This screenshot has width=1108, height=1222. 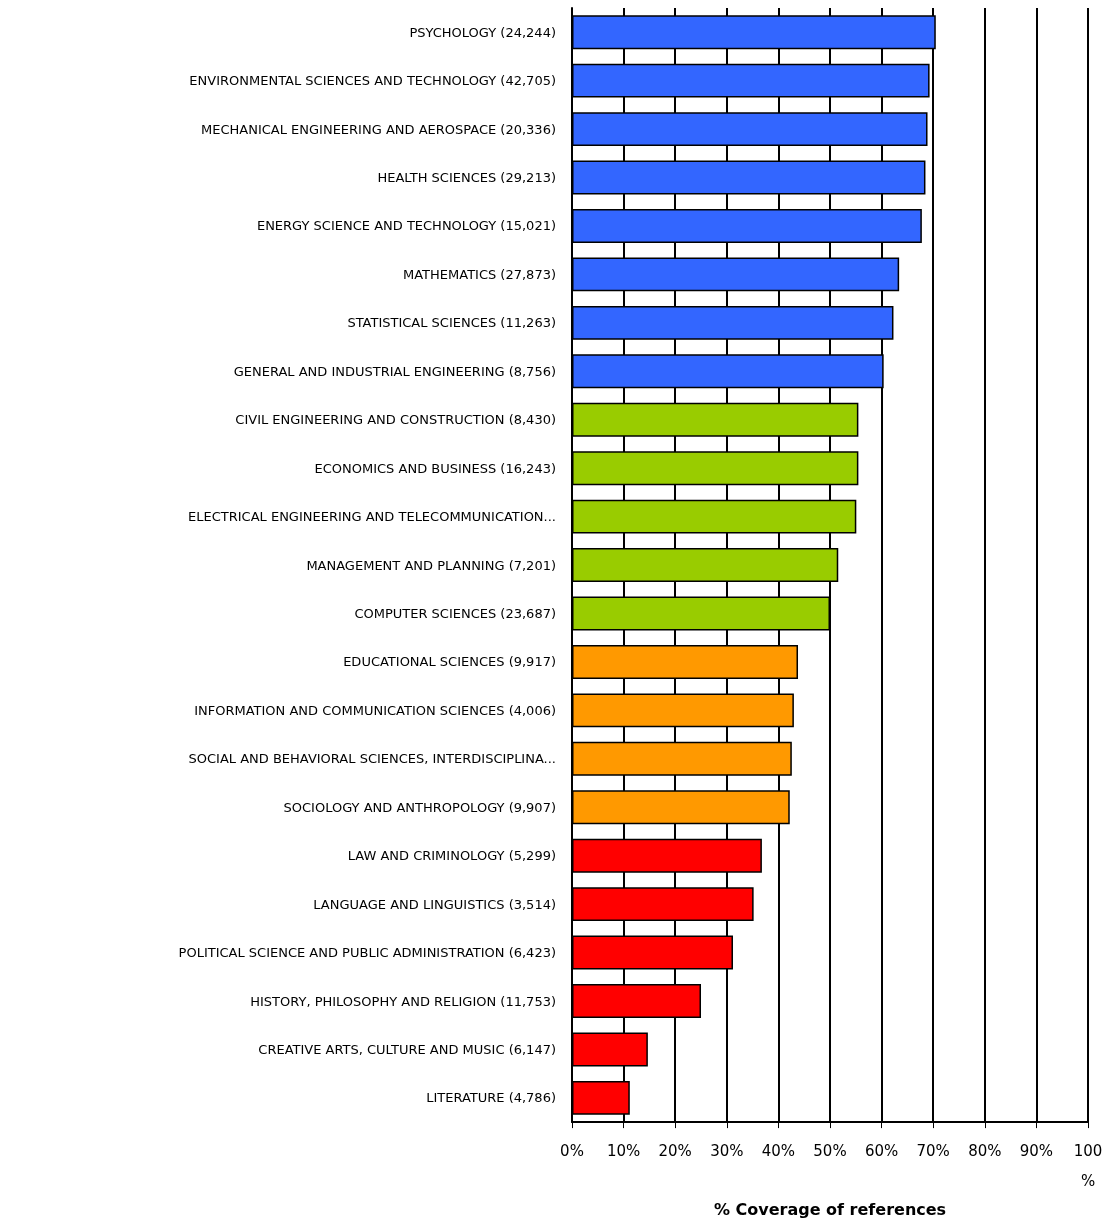 What do you see at coordinates (830, 1209) in the screenshot?
I see `x-axis-title: % Coverage of references` at bounding box center [830, 1209].